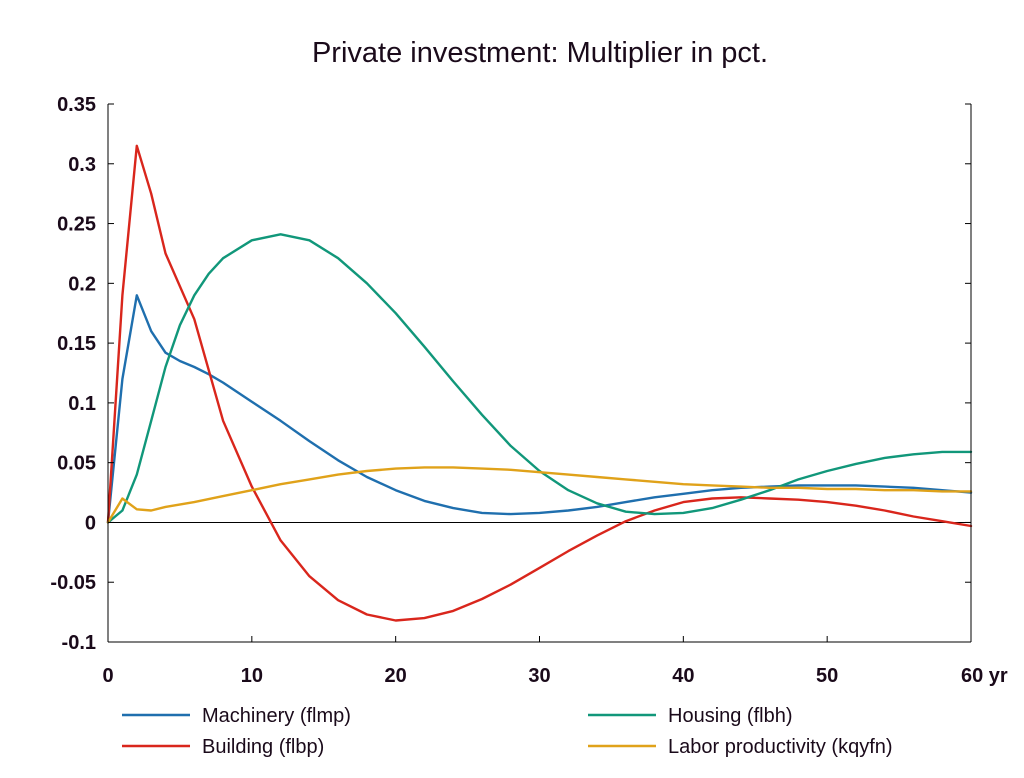 This screenshot has width=1024, height=778. I want to click on y-tick-label: 0.35, so click(76, 105).